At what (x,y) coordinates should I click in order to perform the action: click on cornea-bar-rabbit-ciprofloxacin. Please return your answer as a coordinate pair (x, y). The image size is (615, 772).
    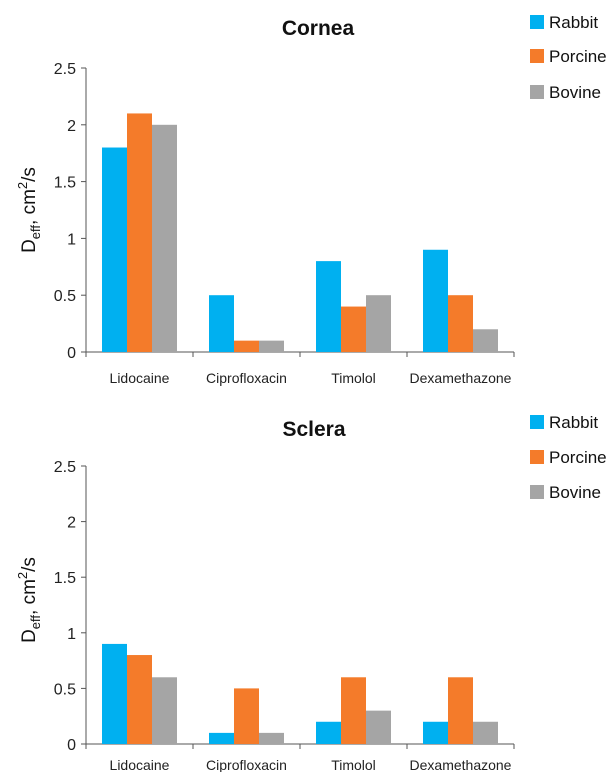
    Looking at the image, I should click on (221, 323).